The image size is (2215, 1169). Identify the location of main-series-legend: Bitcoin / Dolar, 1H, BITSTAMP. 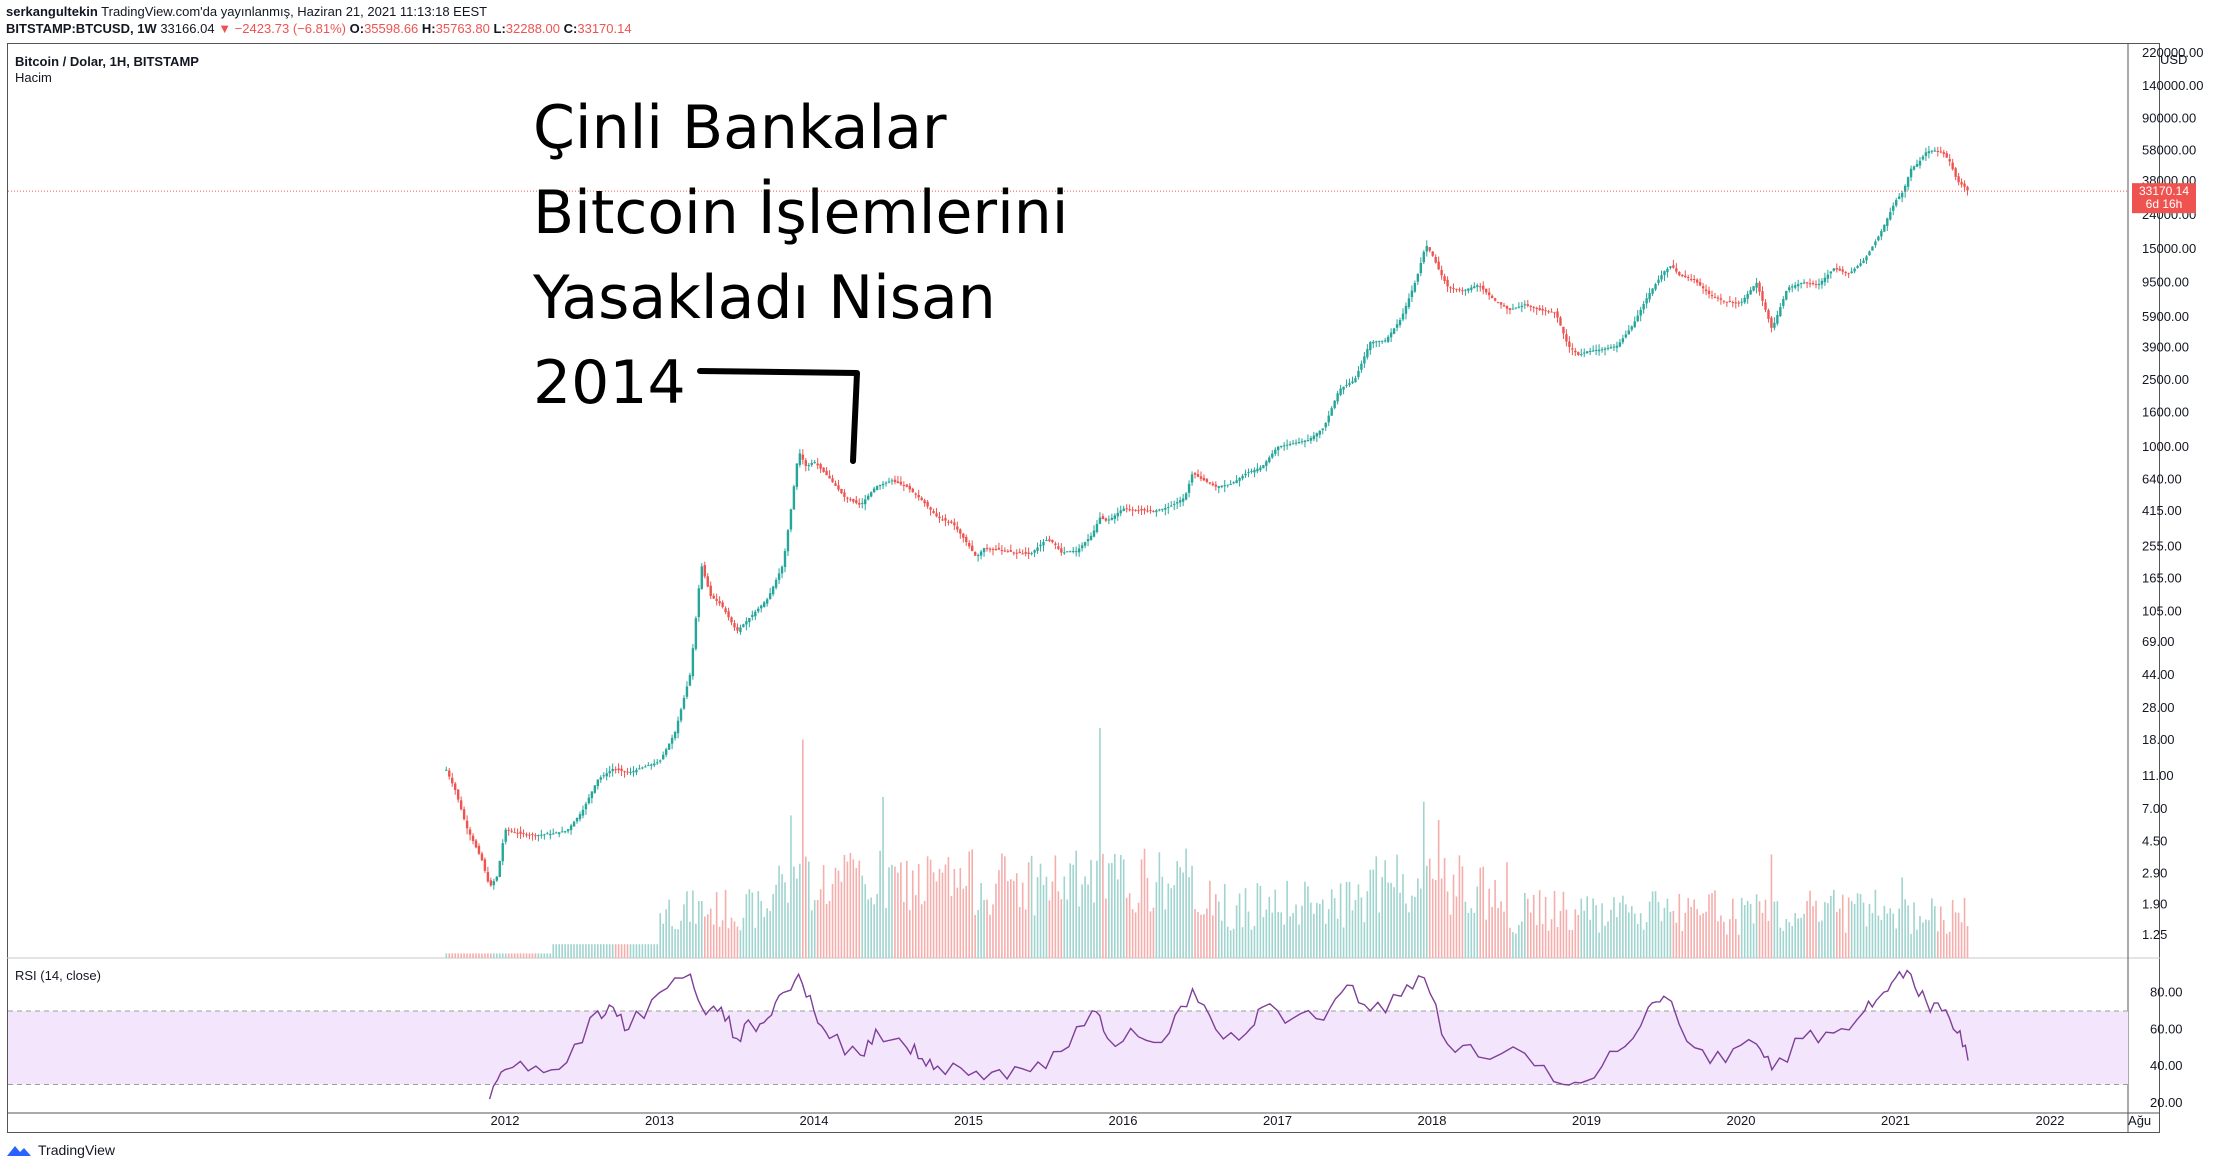
(107, 61).